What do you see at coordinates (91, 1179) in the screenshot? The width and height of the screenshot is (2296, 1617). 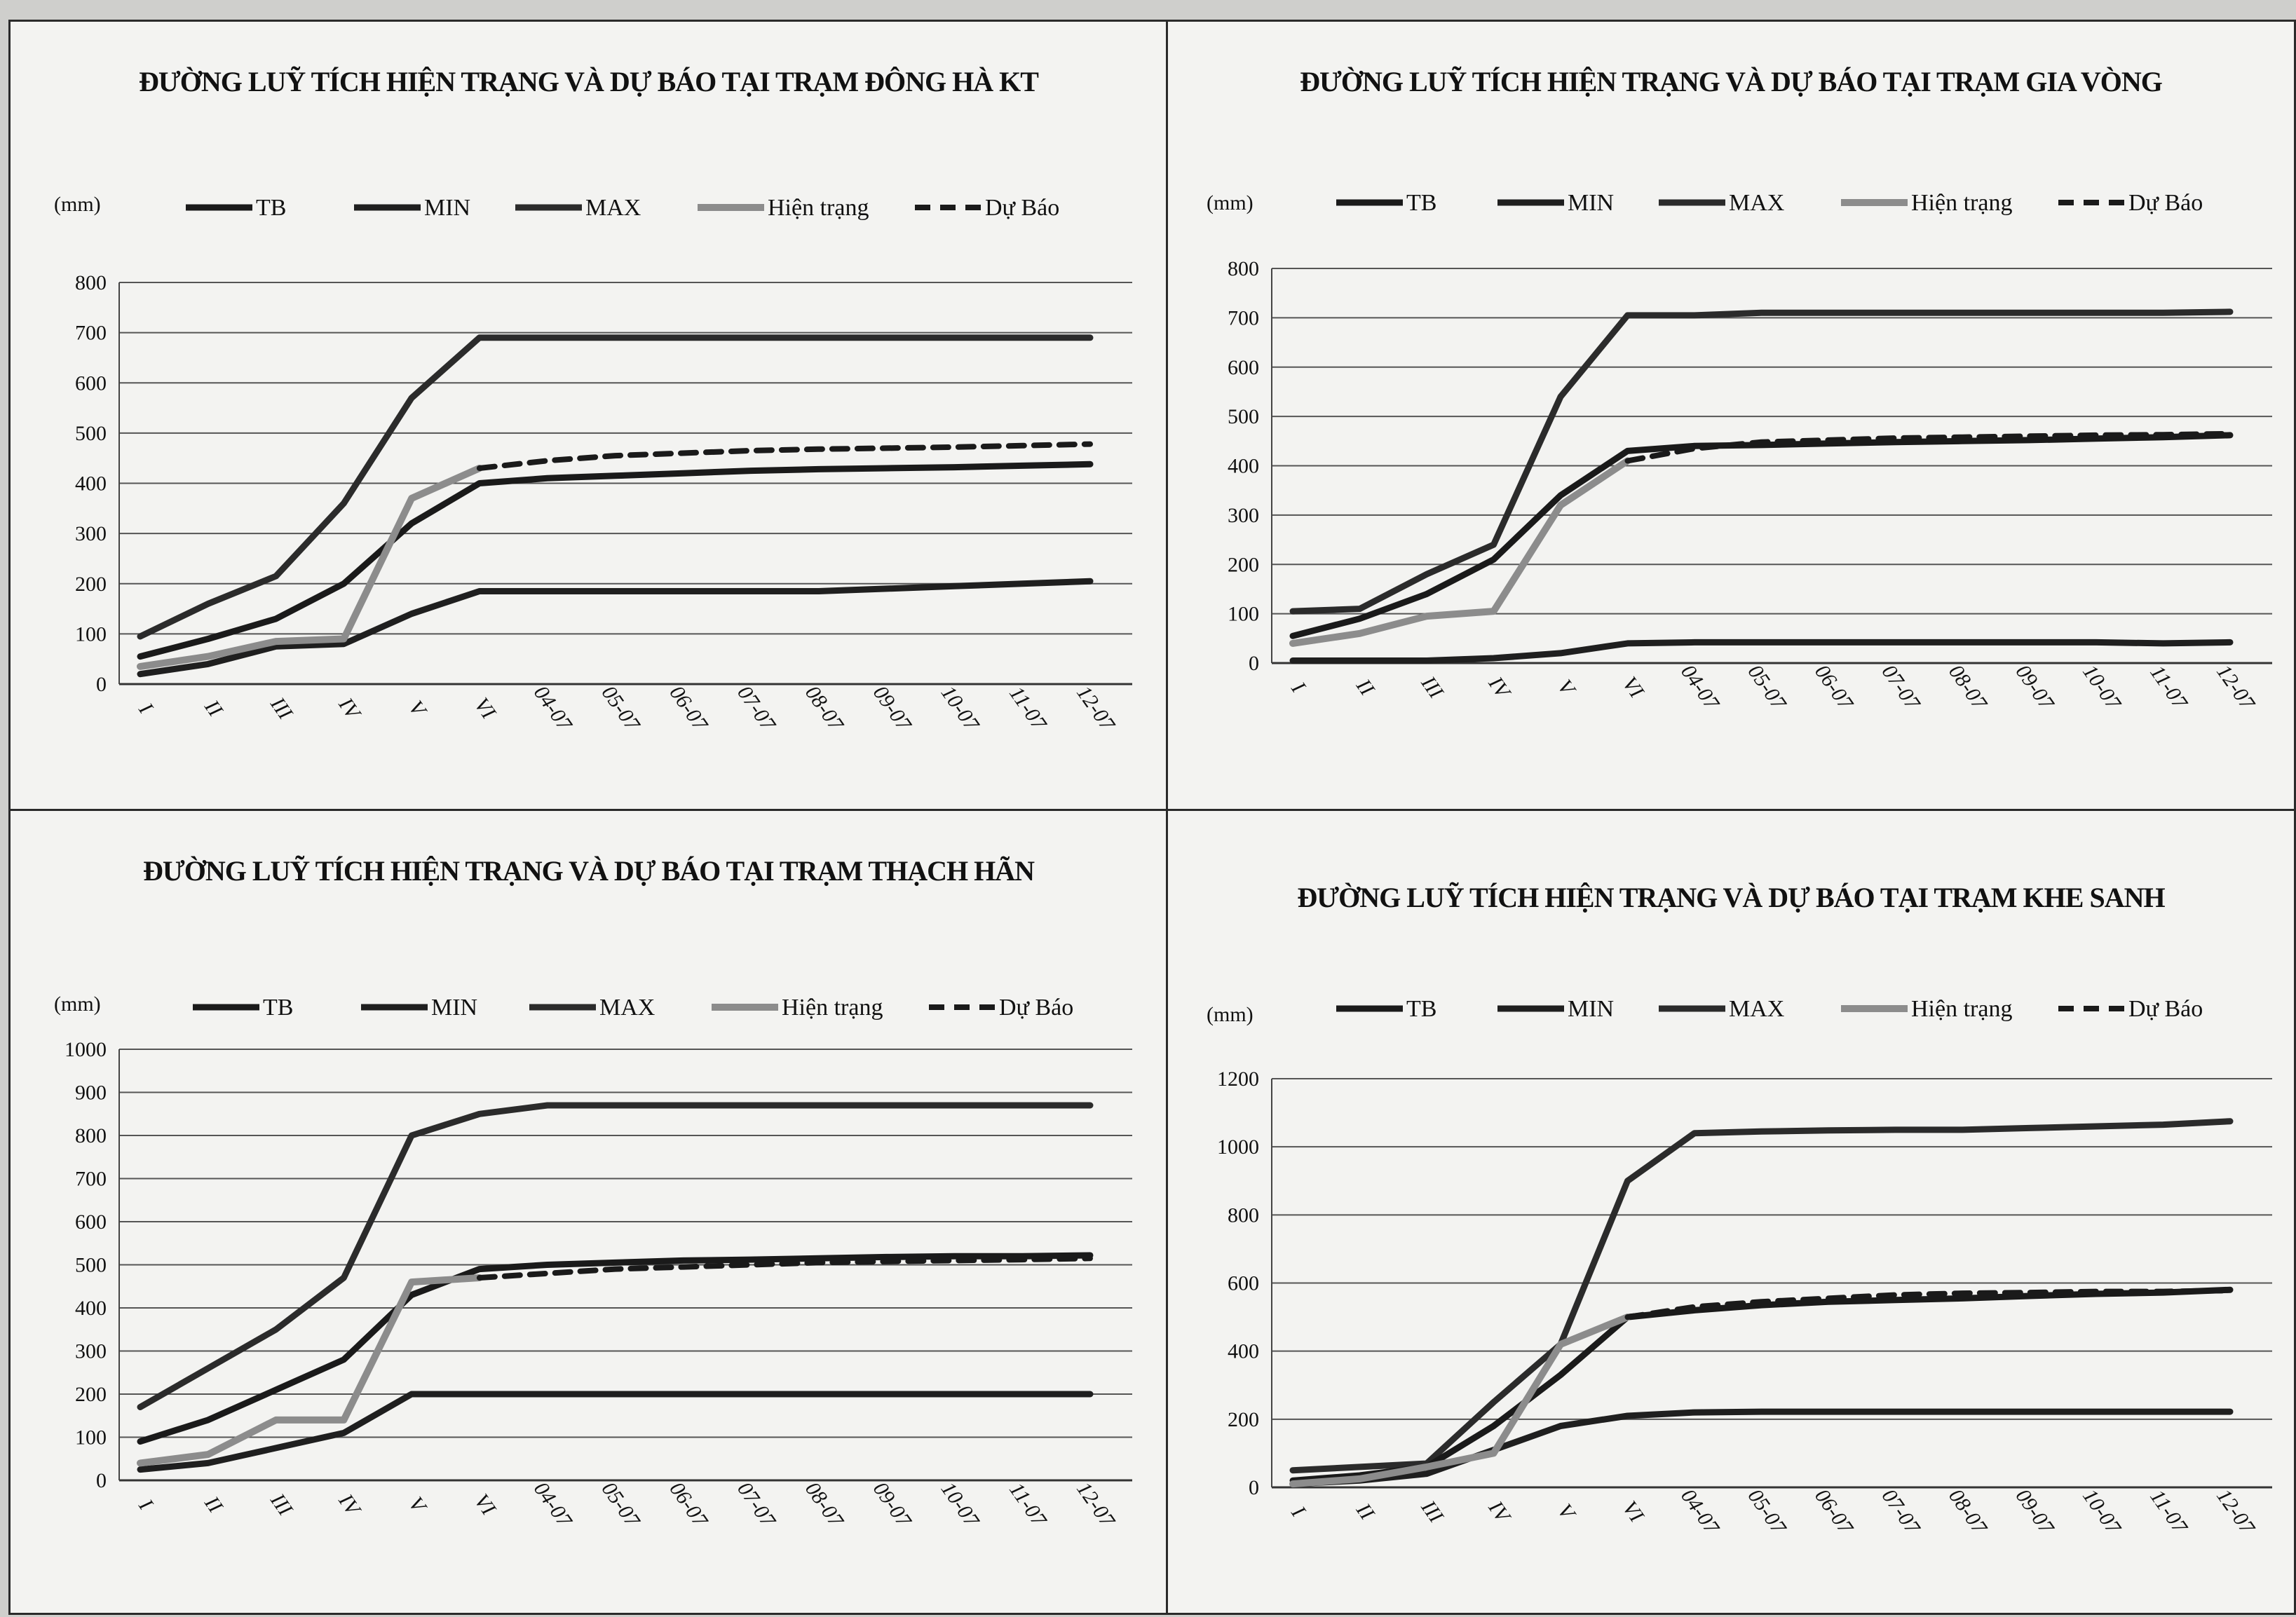 I see `y-tick-label: 700` at bounding box center [91, 1179].